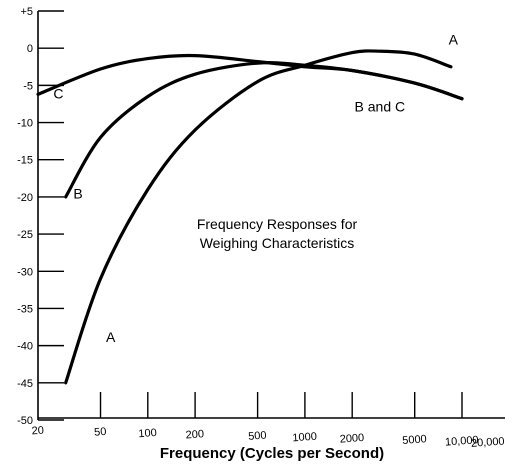 This screenshot has height=464, width=513. I want to click on x-tick-label: 20, so click(37, 431).